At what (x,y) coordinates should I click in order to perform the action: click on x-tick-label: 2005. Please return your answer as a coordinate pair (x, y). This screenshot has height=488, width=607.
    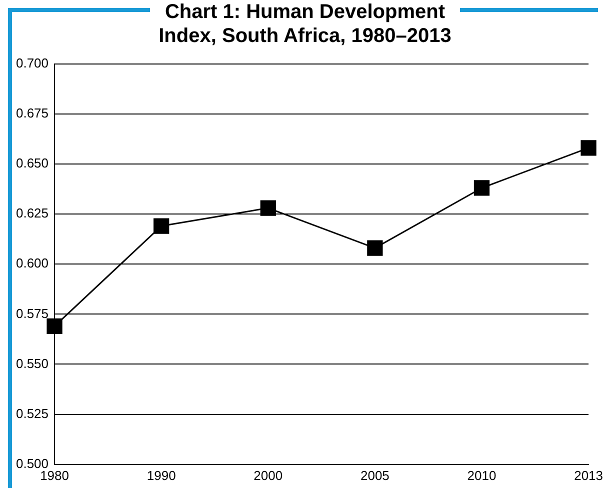
    Looking at the image, I should click on (375, 475).